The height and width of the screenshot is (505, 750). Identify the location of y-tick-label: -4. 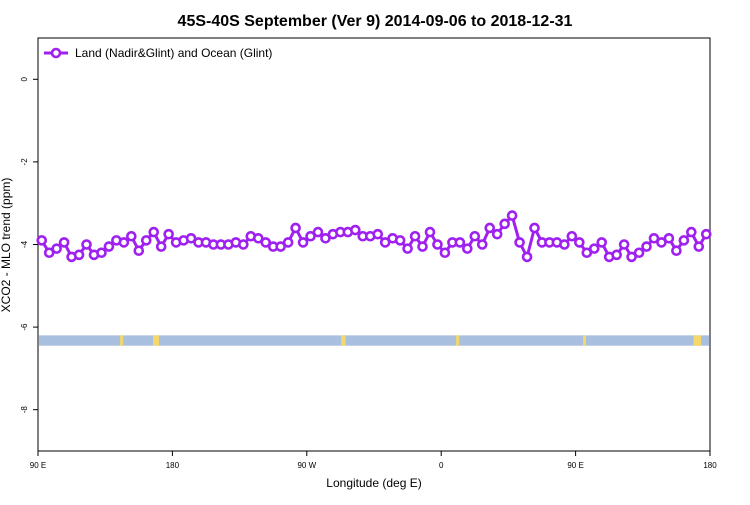
(24, 244).